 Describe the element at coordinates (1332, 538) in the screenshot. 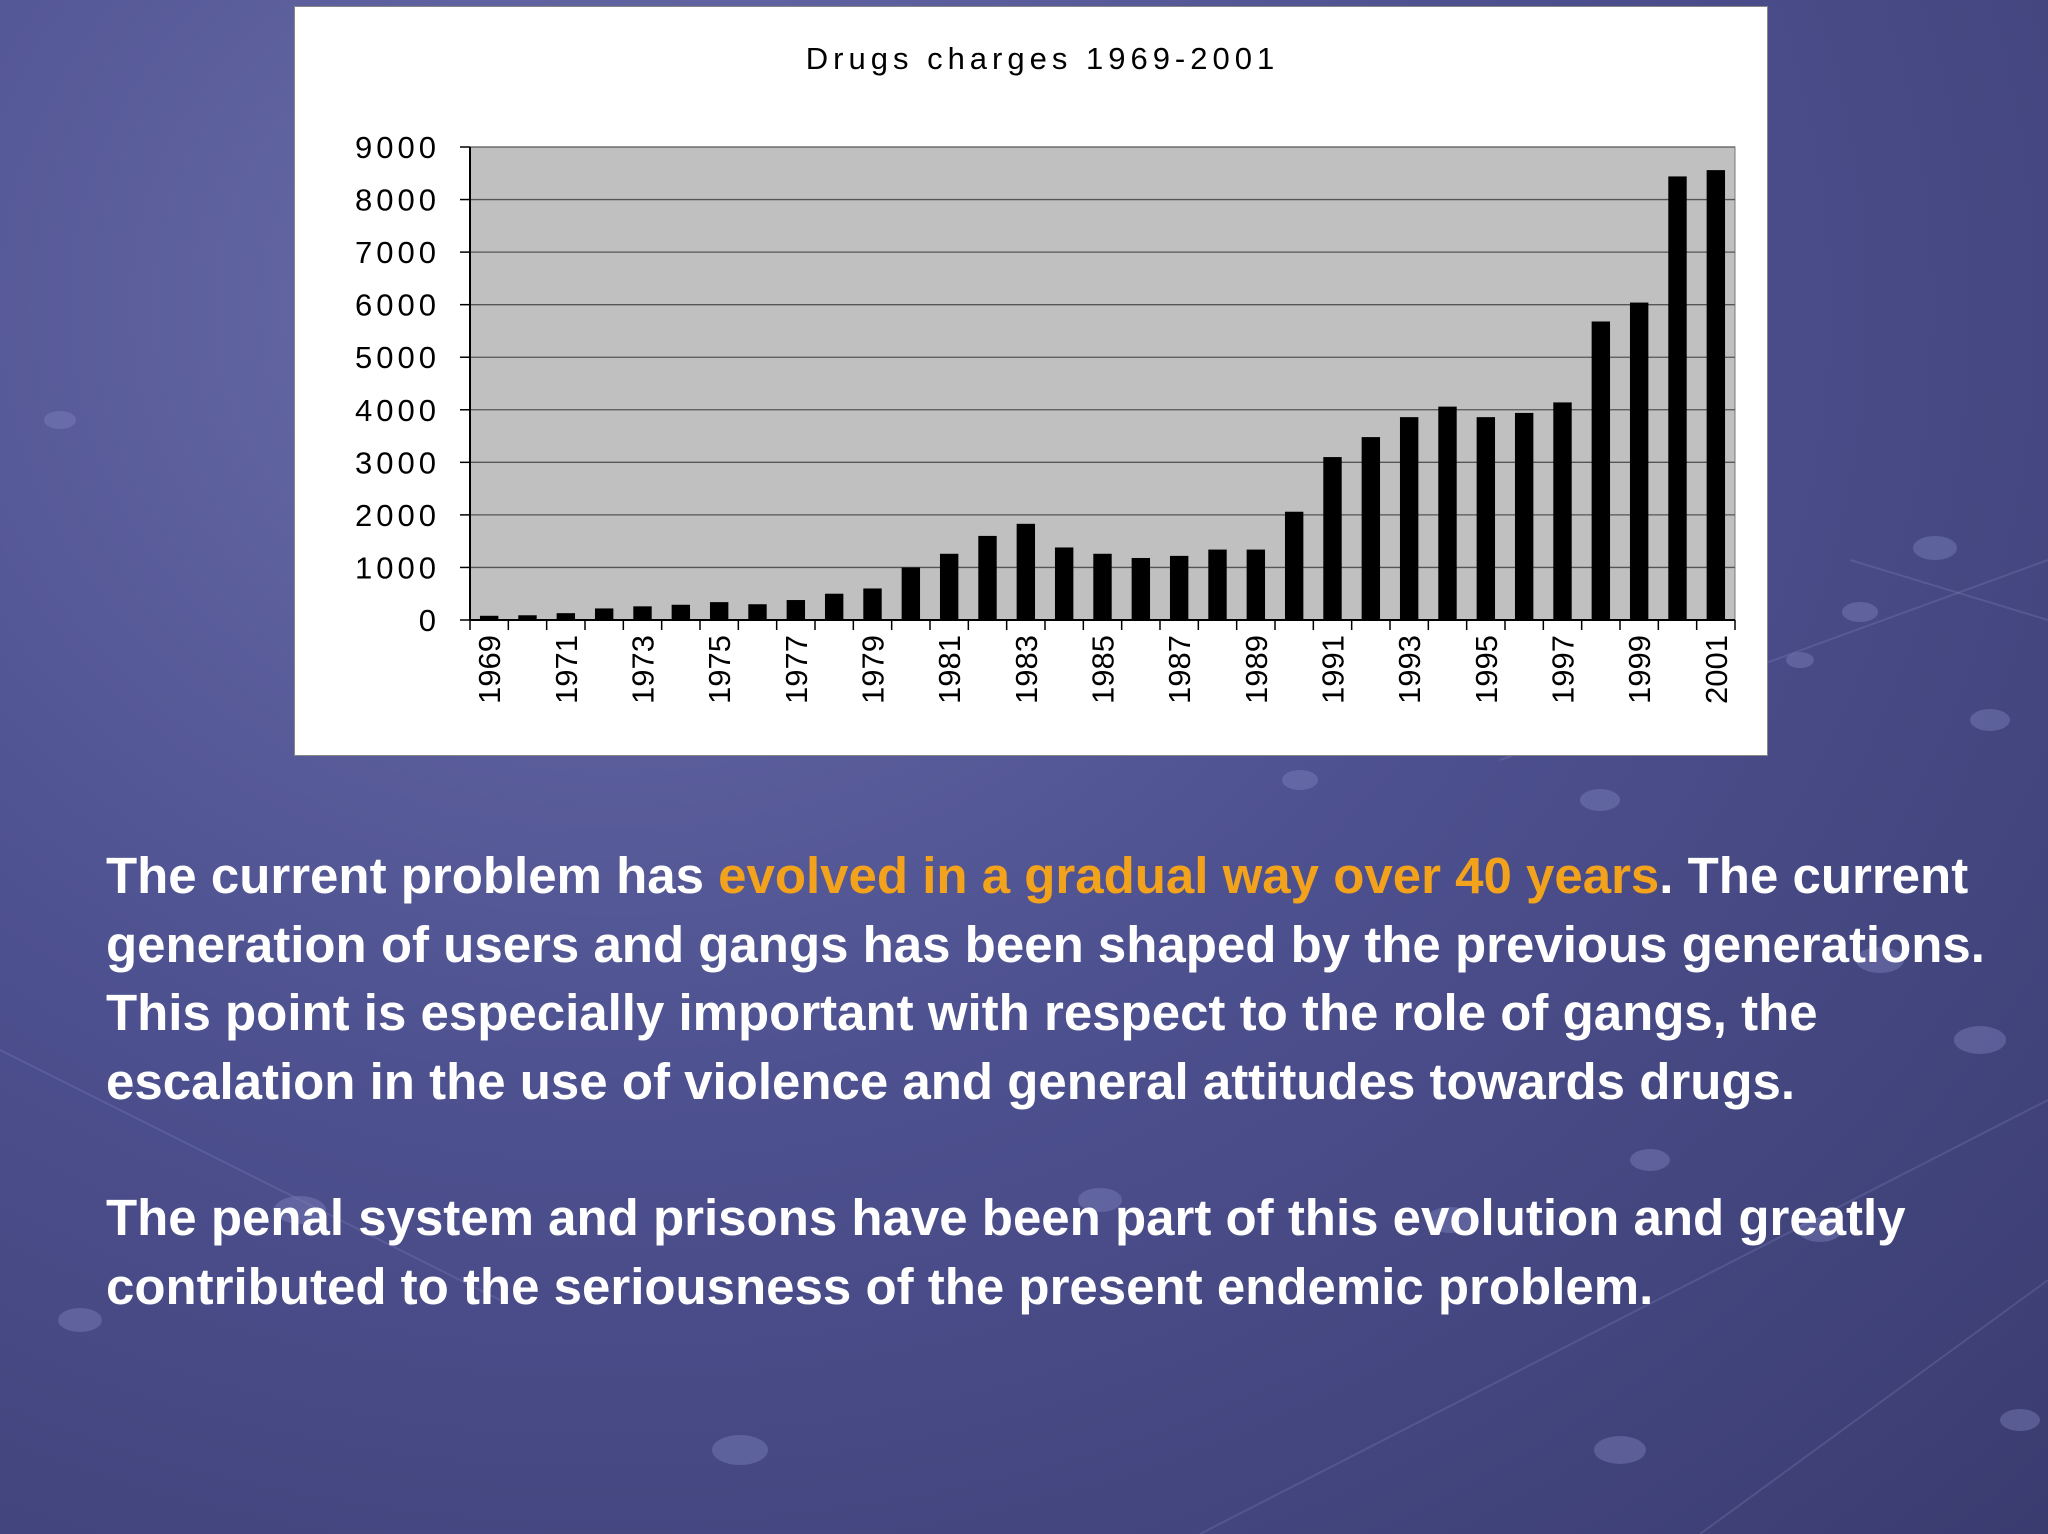

I see `bar-1991` at that location.